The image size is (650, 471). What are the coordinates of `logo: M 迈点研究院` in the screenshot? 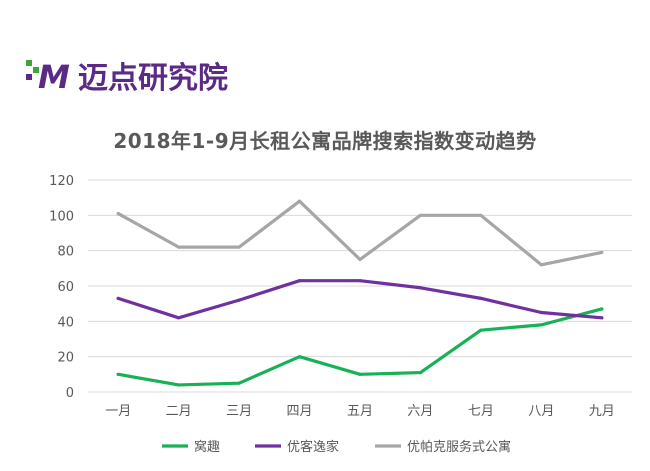 It's located at (127, 77).